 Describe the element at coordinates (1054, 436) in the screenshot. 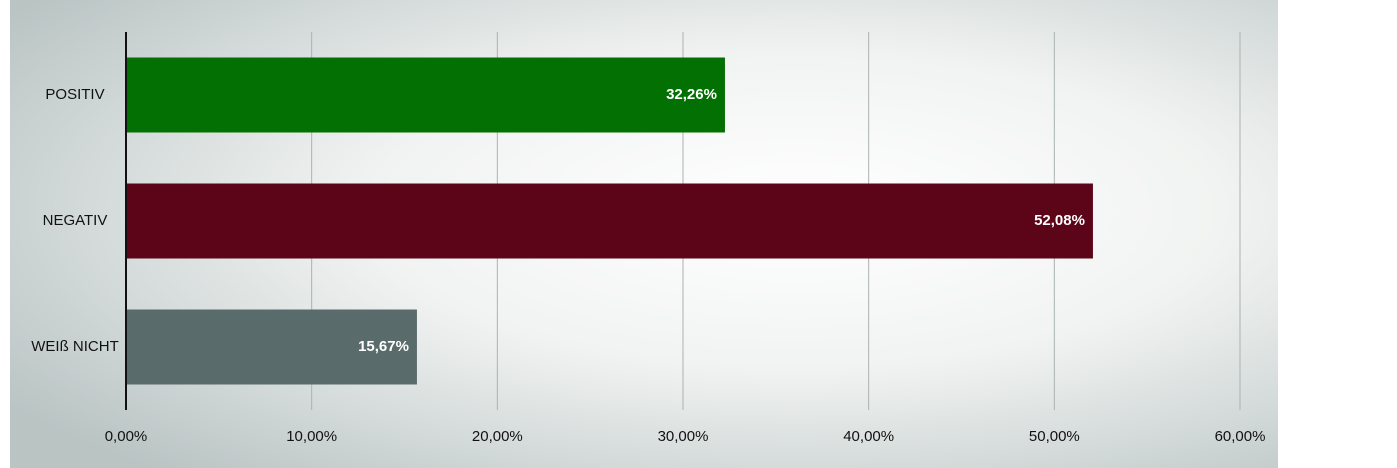

I see `x-tick-label: 50,00%` at that location.